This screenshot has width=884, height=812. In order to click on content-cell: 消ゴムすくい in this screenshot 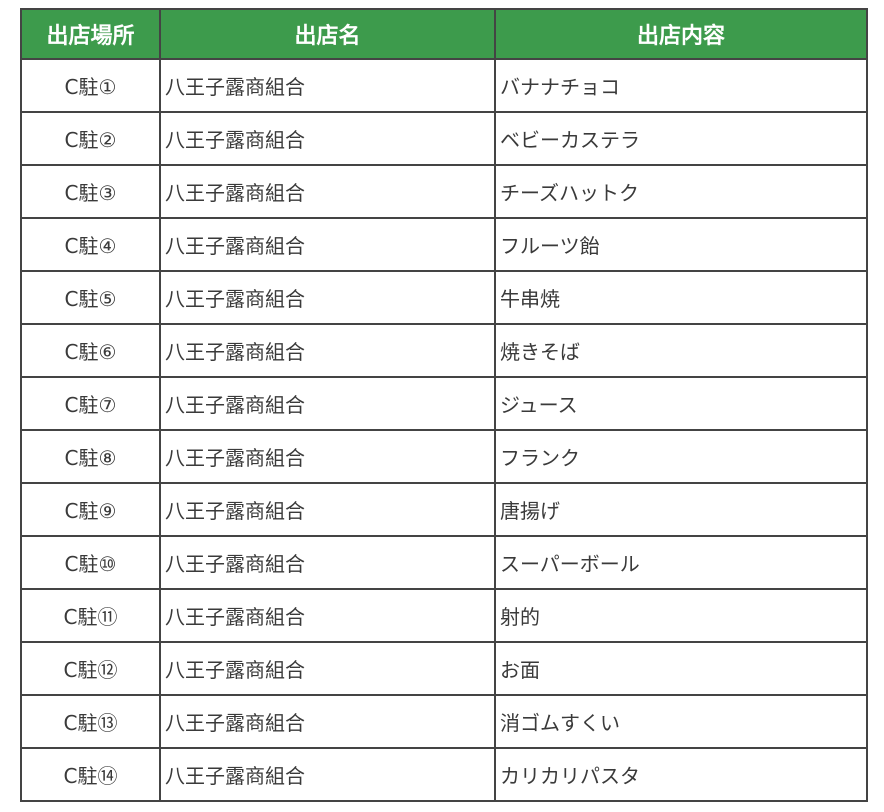, I will do `click(681, 721)`.